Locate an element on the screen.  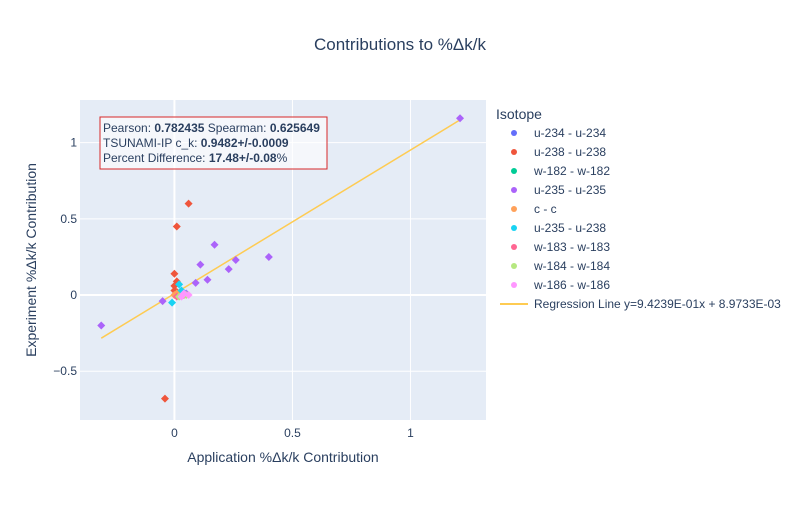
legend-title: Isotope is located at coordinates (519, 114).